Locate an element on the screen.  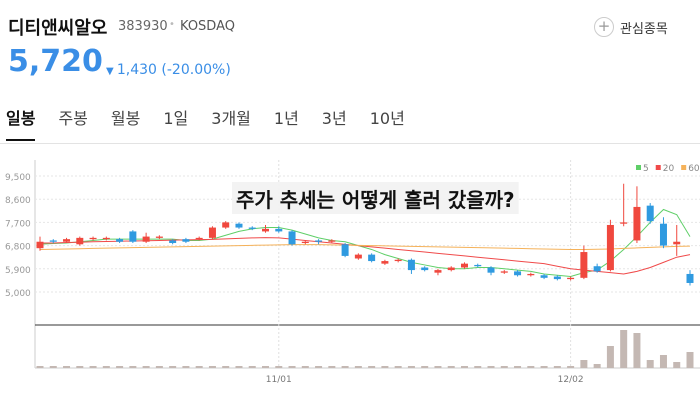
stock-code: 383930 is located at coordinates (143, 26).